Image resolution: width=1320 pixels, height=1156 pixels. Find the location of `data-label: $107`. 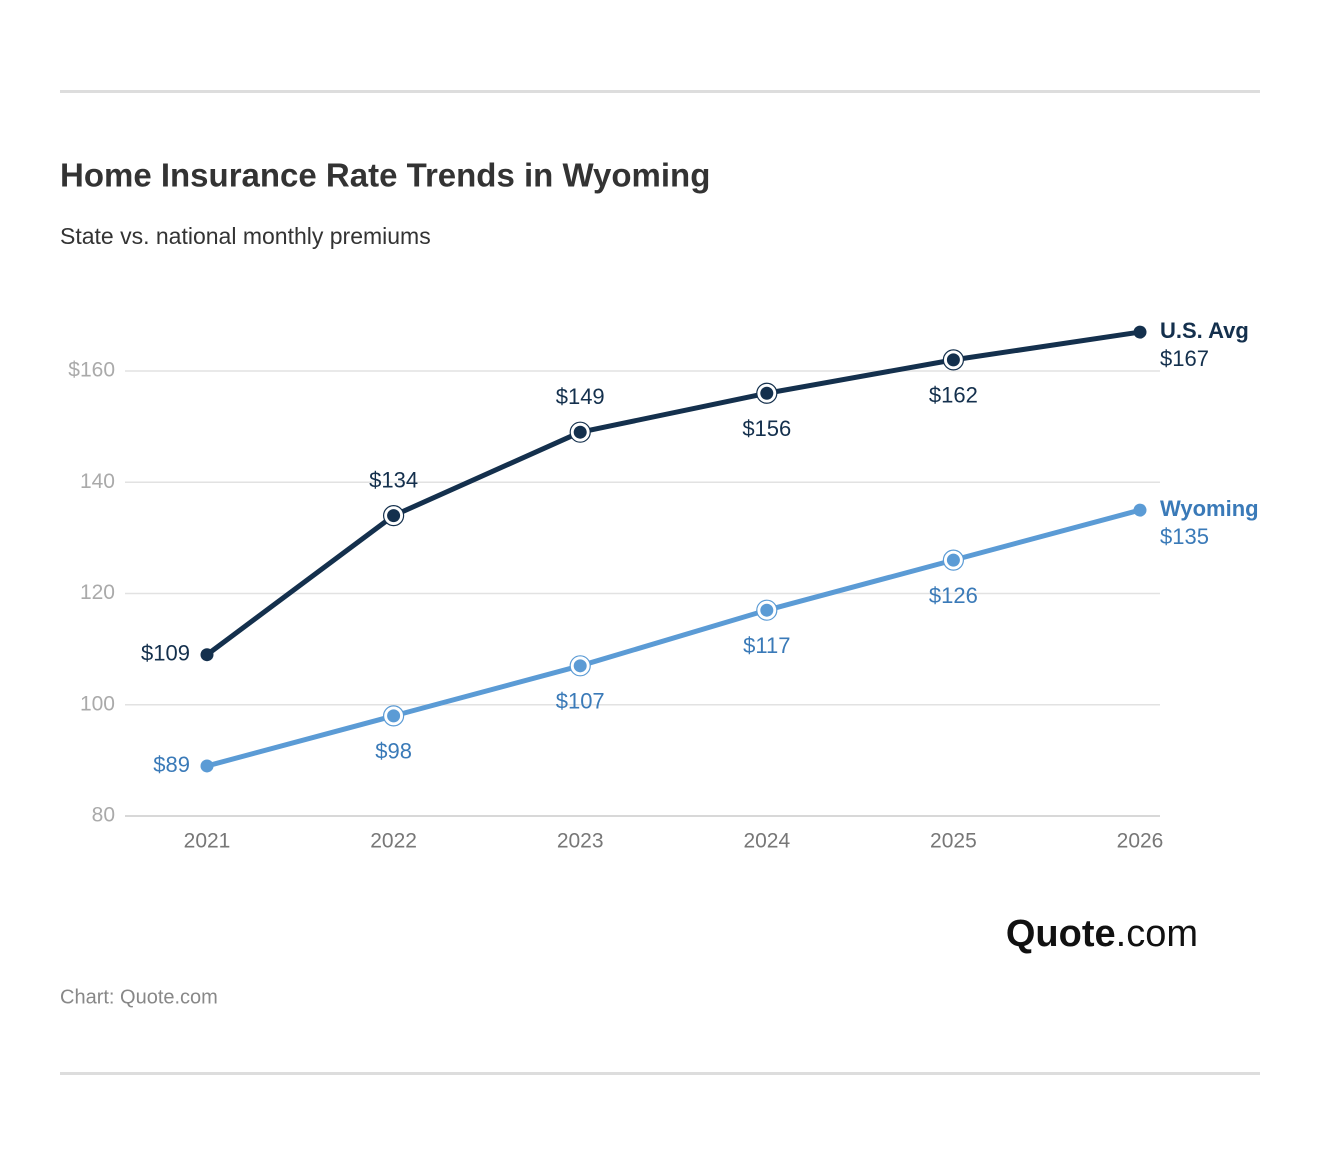

data-label: $107 is located at coordinates (580, 701).